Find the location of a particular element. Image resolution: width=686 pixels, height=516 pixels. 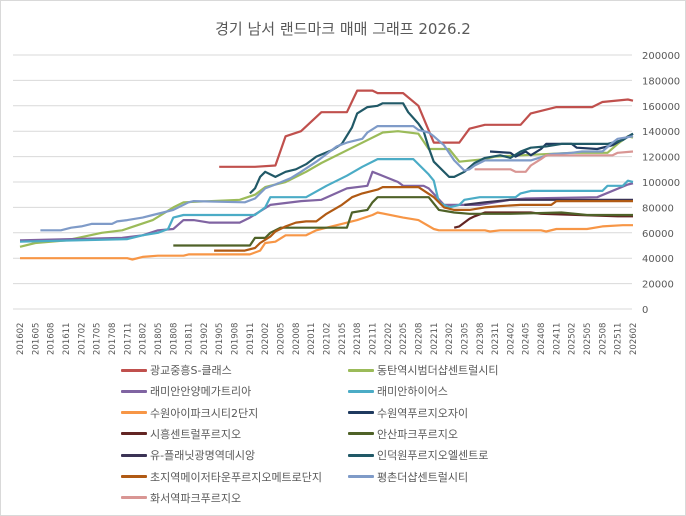

x-tick-label: 202408 is located at coordinates (542, 339).